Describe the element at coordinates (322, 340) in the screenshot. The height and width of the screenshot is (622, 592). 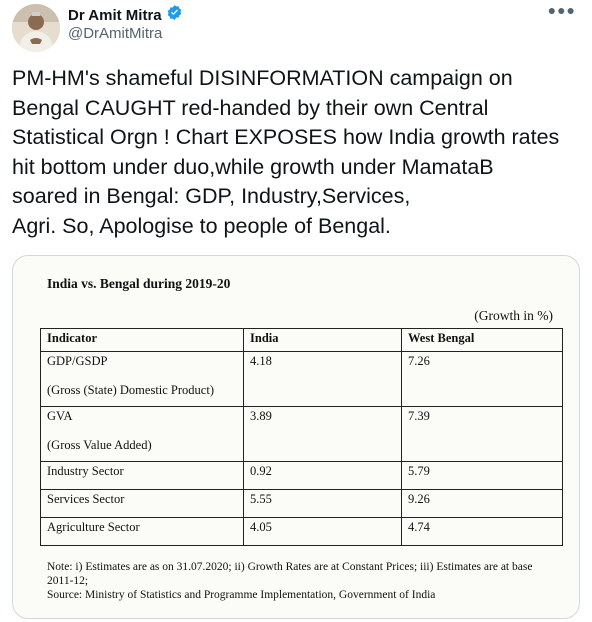
I see `header-india: India` at that location.